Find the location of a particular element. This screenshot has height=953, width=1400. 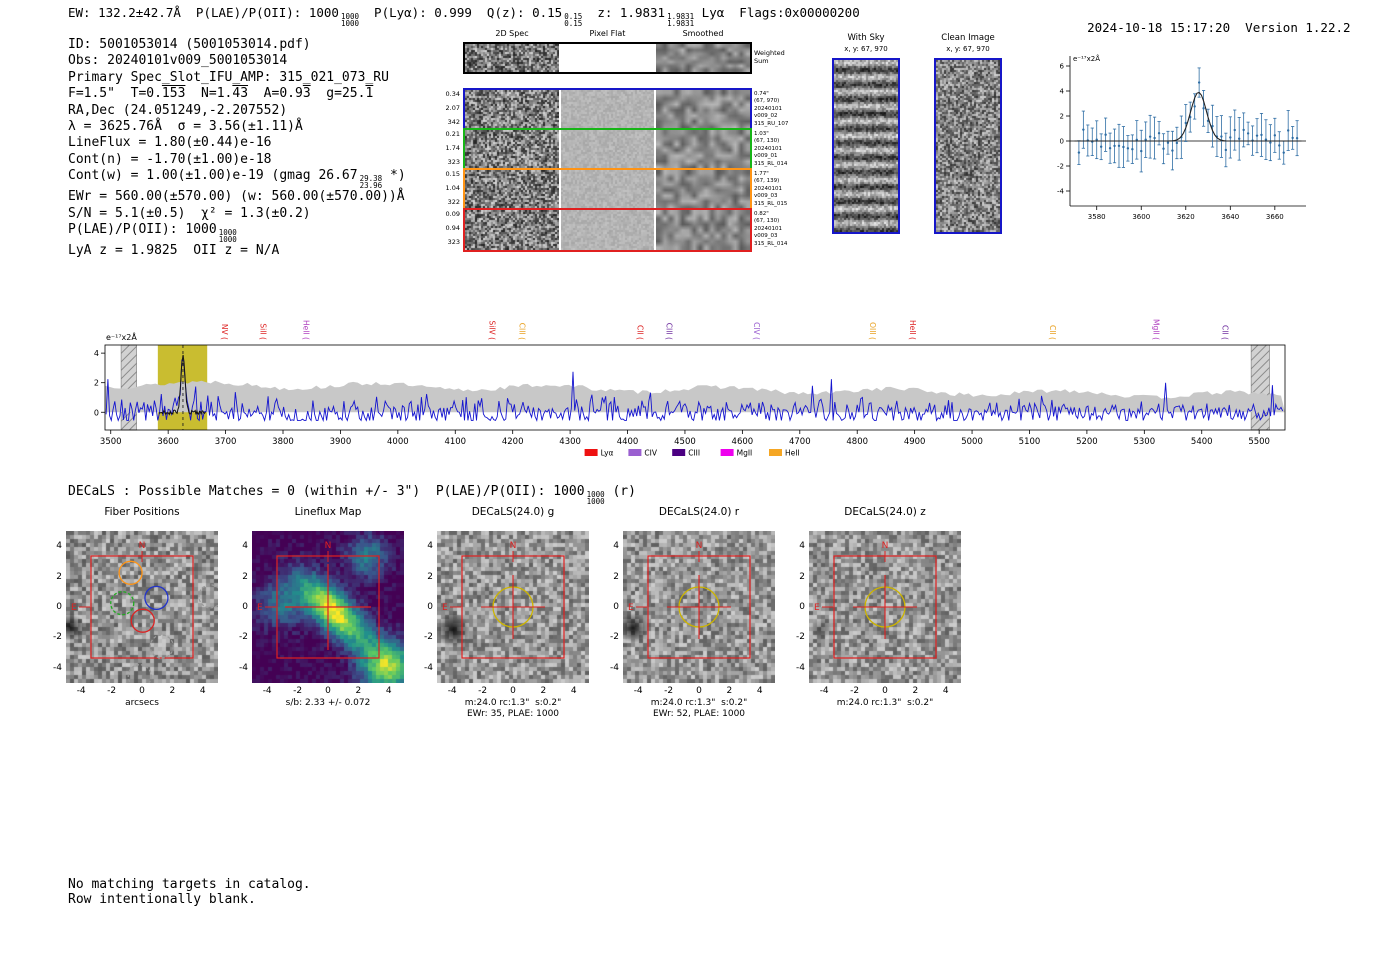

row-right-label: 0.74" is located at coordinates (761, 94).